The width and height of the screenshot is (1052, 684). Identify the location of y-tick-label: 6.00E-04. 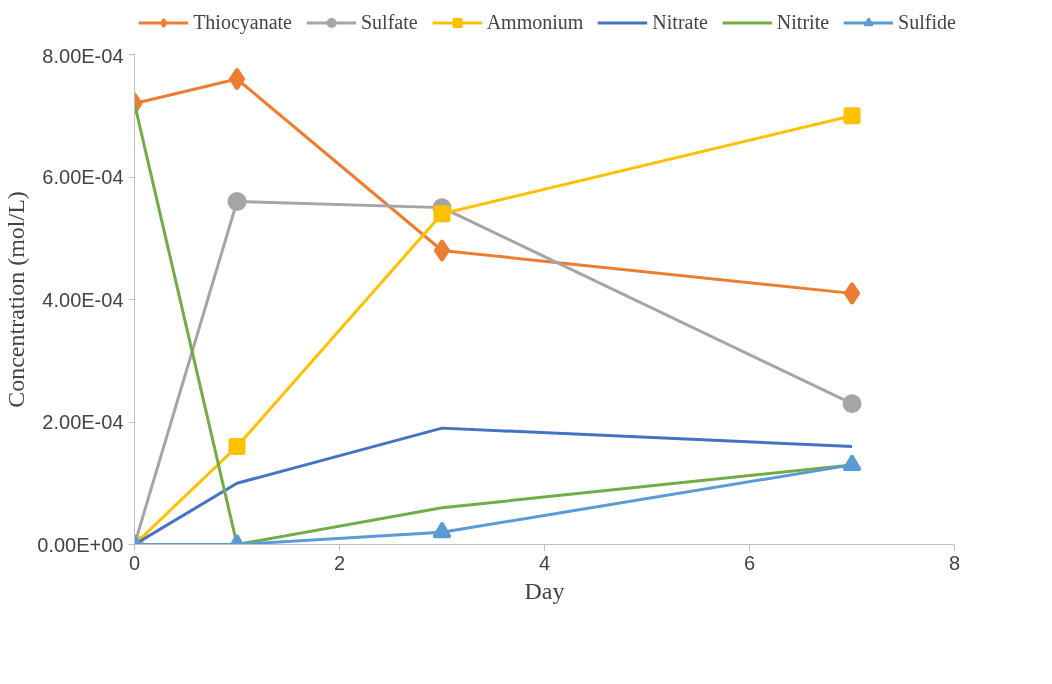
(83, 177).